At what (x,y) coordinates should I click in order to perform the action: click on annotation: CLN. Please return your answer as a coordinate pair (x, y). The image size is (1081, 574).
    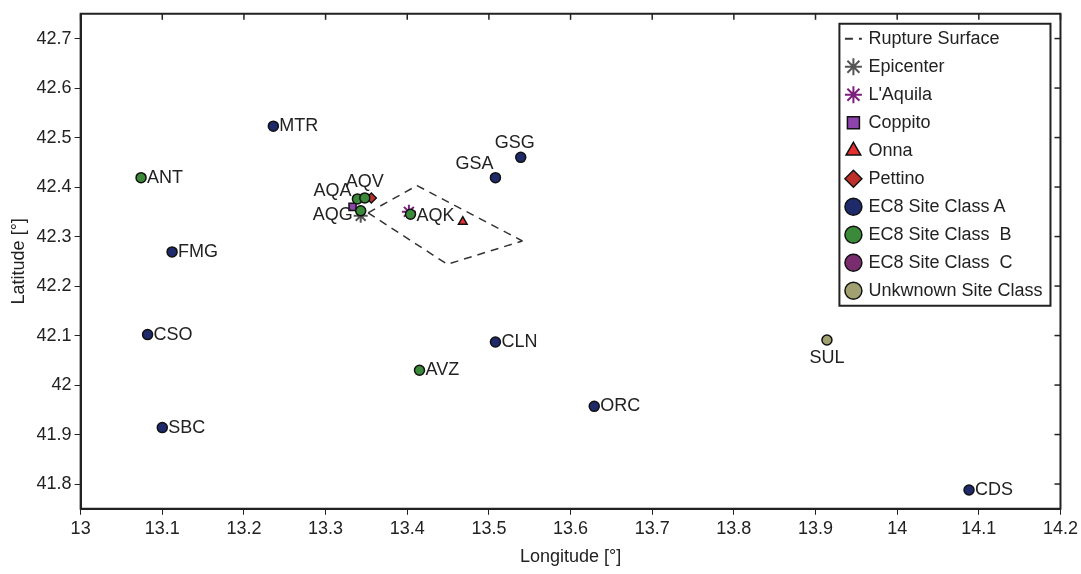
    Looking at the image, I should click on (519, 340).